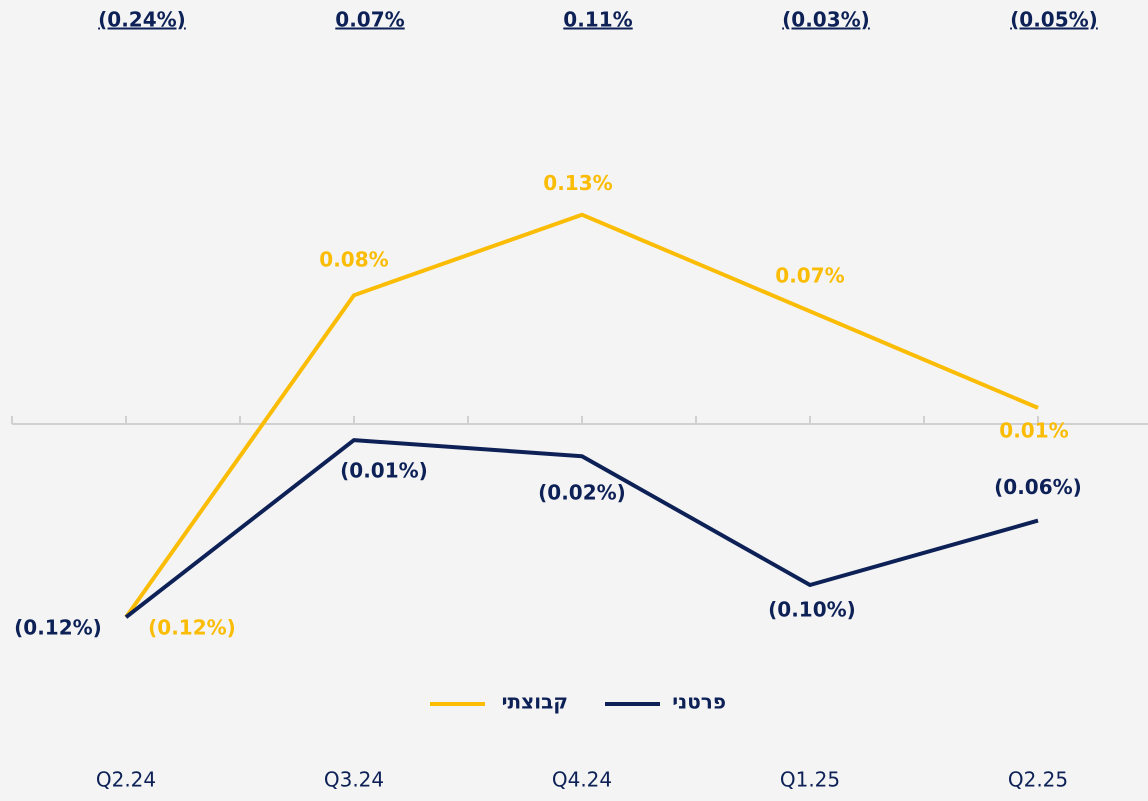 The width and height of the screenshot is (1148, 801). Describe the element at coordinates (1038, 487) in the screenshot. I see `data-label: (0.06%)` at that location.